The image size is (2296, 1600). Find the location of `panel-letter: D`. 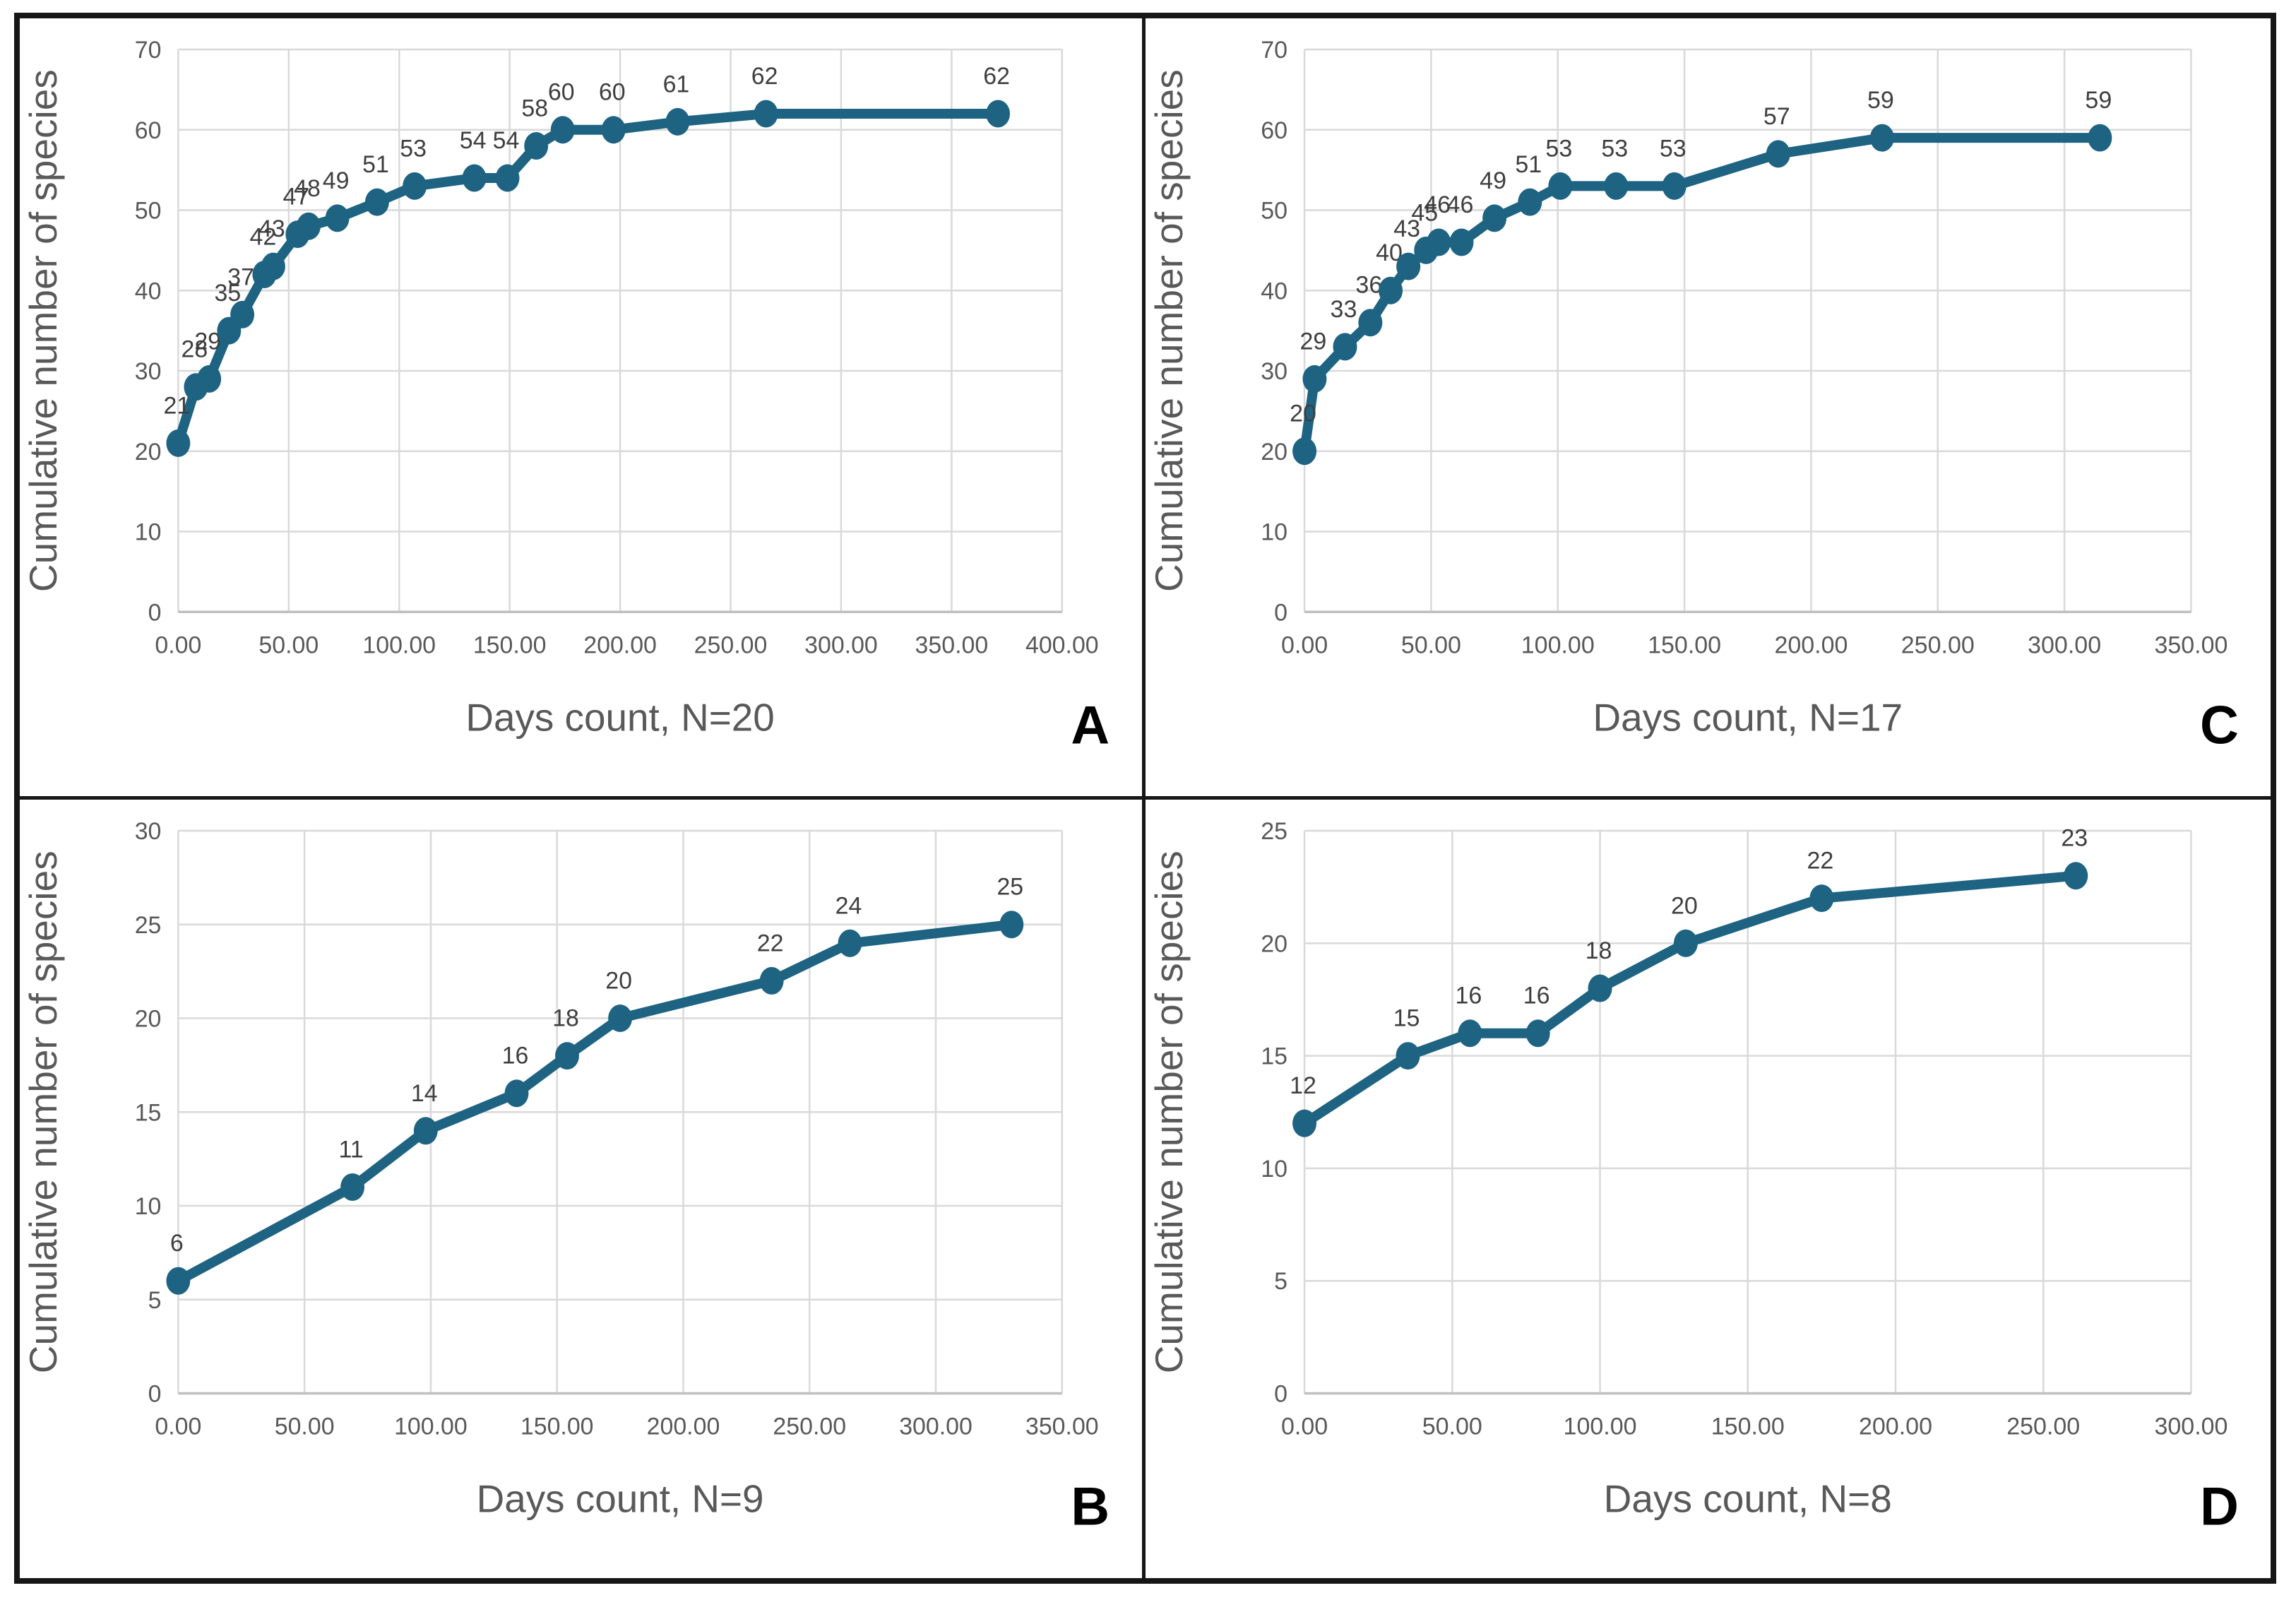

panel-letter: D is located at coordinates (2219, 1507).